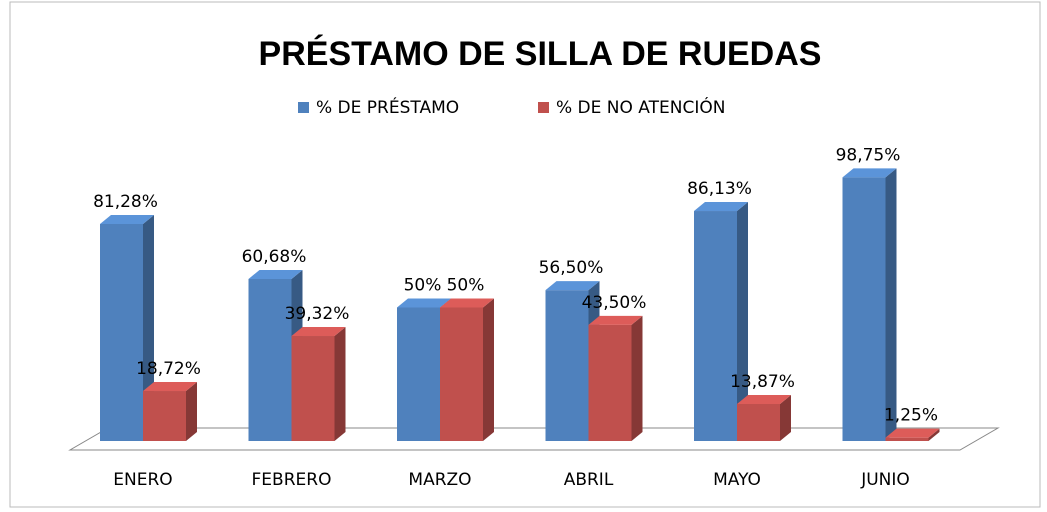 The height and width of the screenshot is (512, 1047). Describe the element at coordinates (868, 155) in the screenshot. I see `data-label: 98,75%` at that location.